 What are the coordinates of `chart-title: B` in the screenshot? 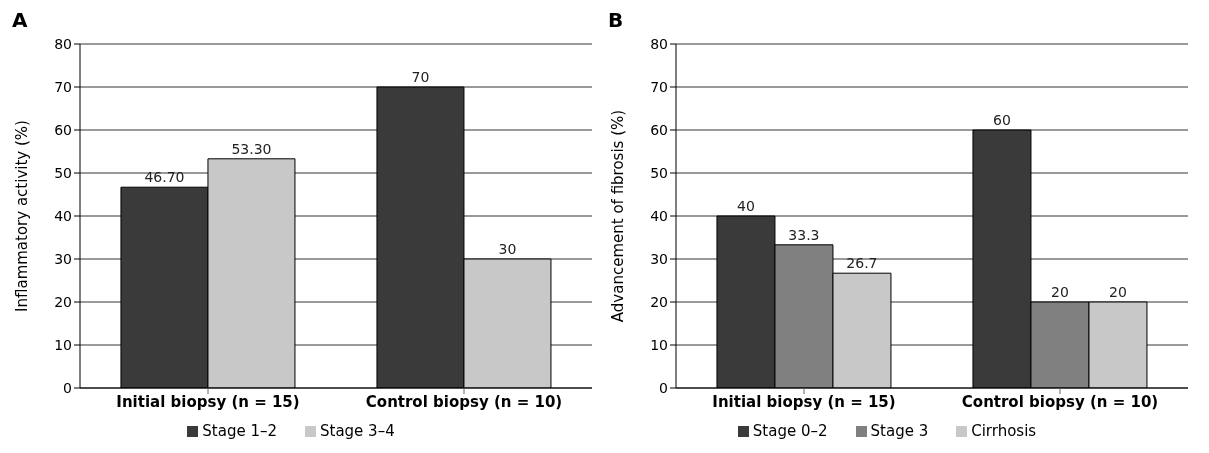 It's located at (616, 20).